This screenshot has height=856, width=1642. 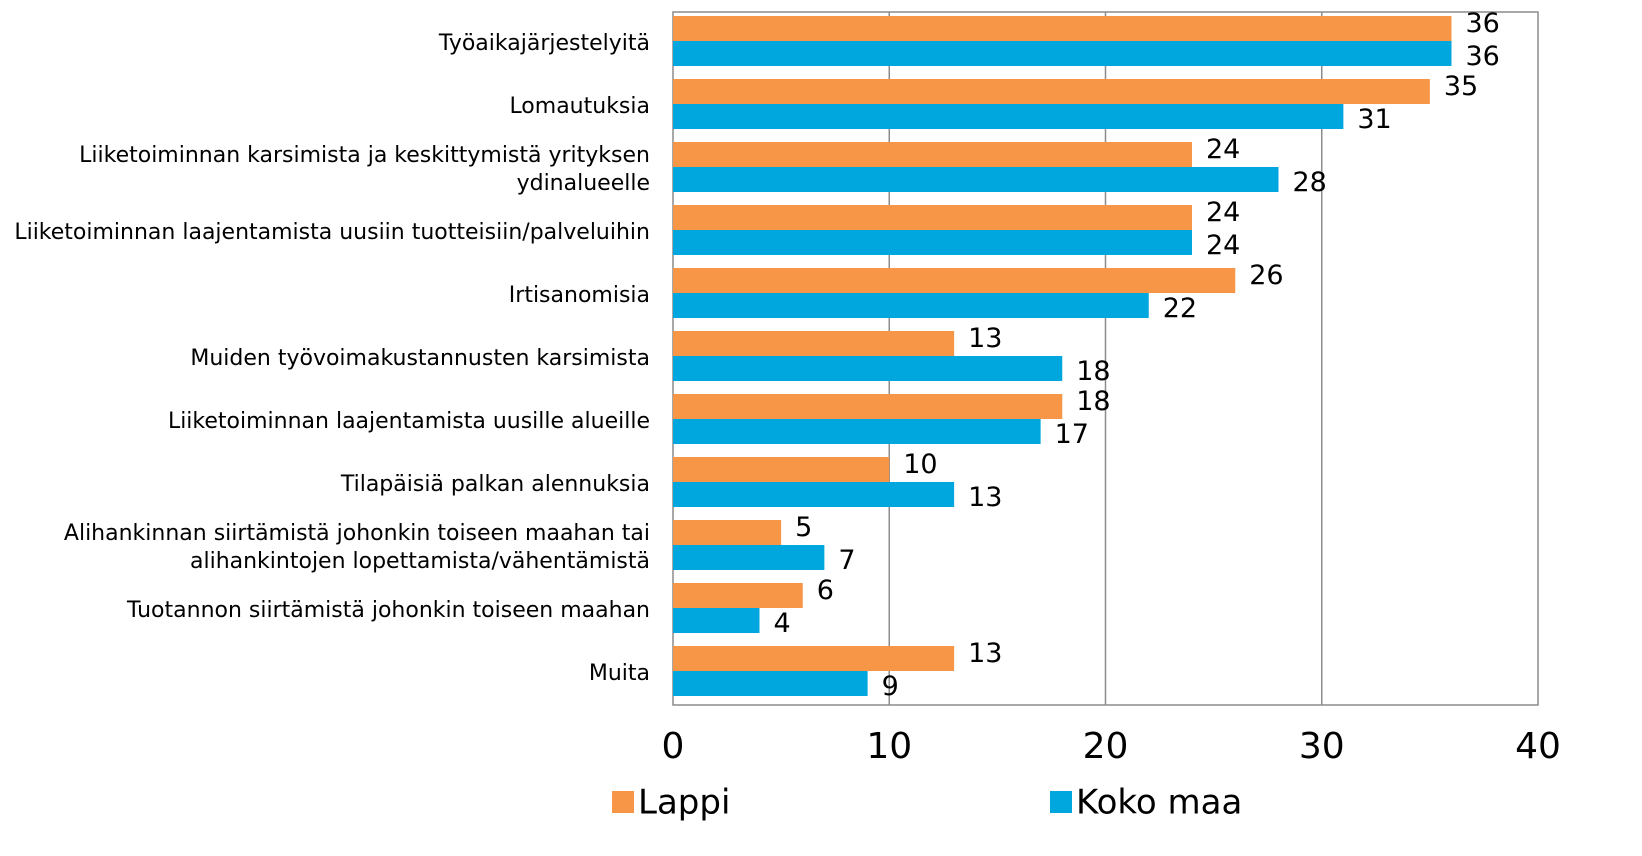 I want to click on x-tick-label: 10, so click(x=889, y=746).